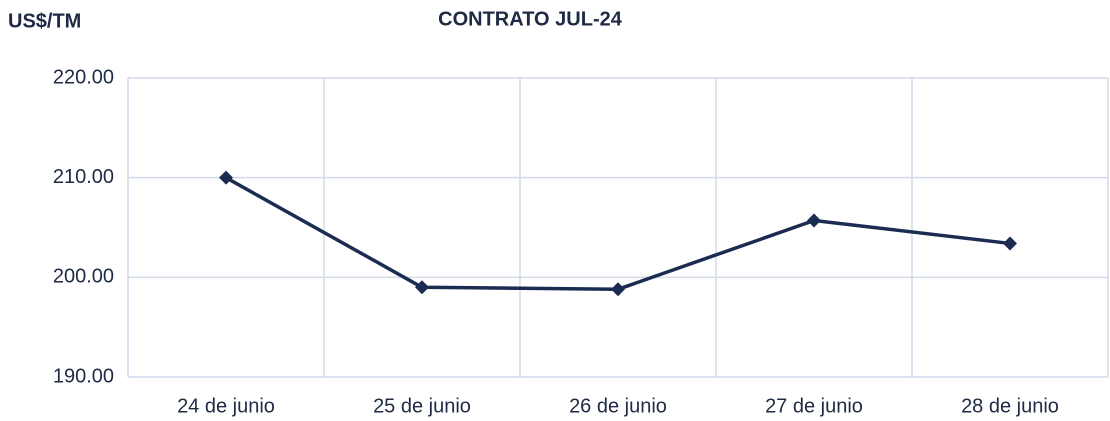 The image size is (1110, 421). What do you see at coordinates (530, 19) in the screenshot?
I see `chart-title: CONTRATO JUL-24` at bounding box center [530, 19].